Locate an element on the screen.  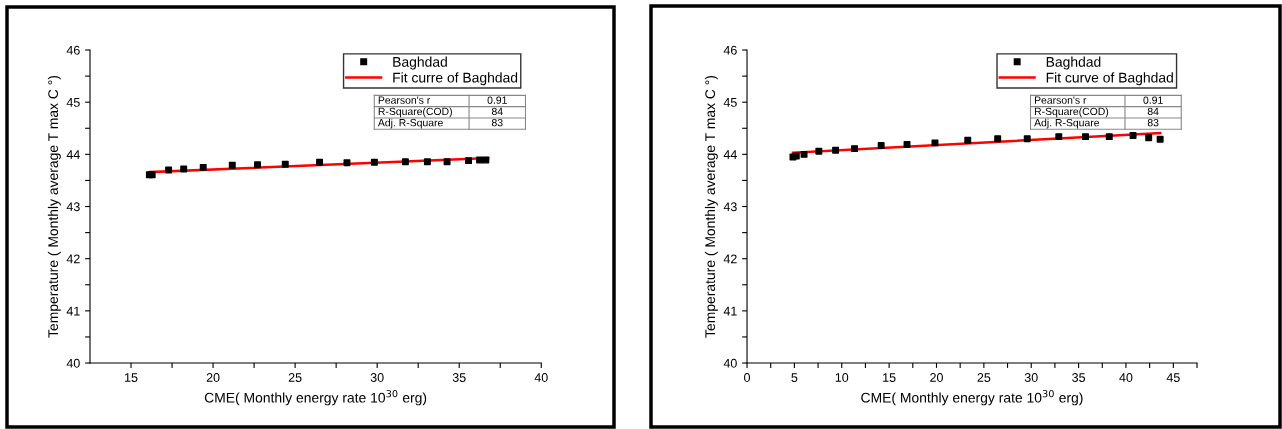
legend-label: Fit curve of Baghdad is located at coordinates (1109, 79).